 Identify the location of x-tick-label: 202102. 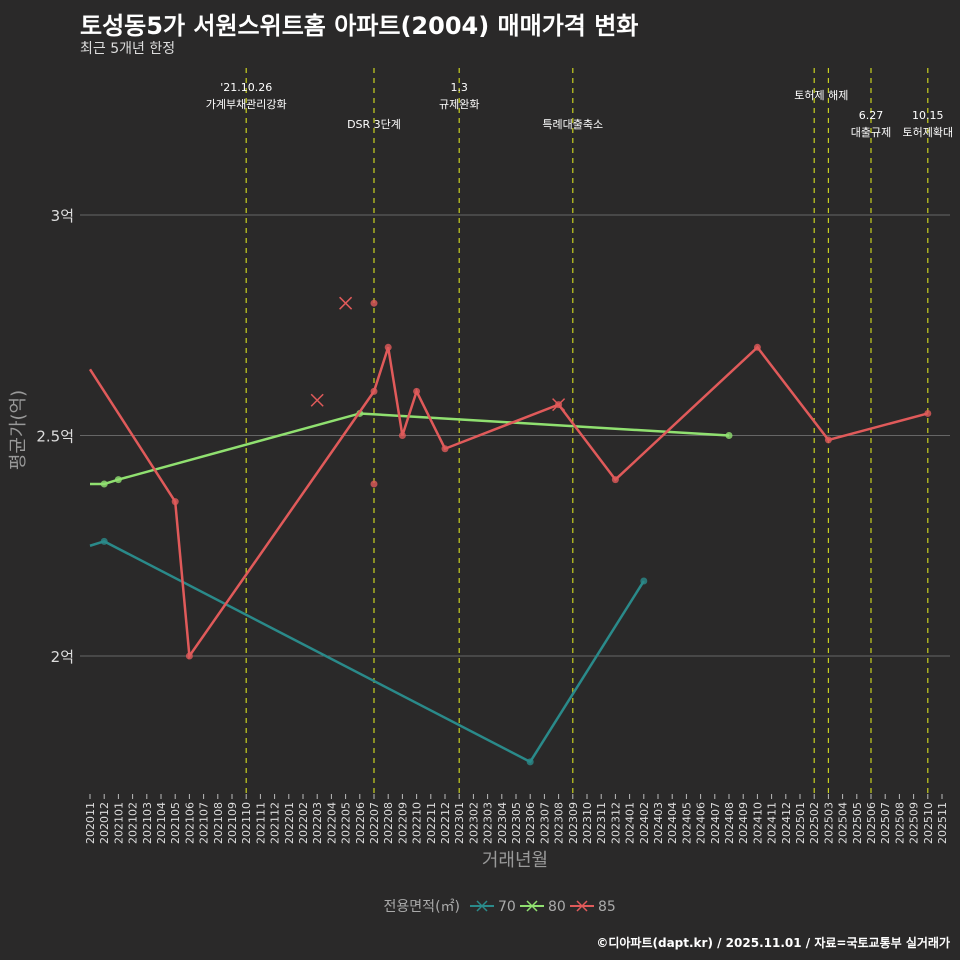
(133, 823).